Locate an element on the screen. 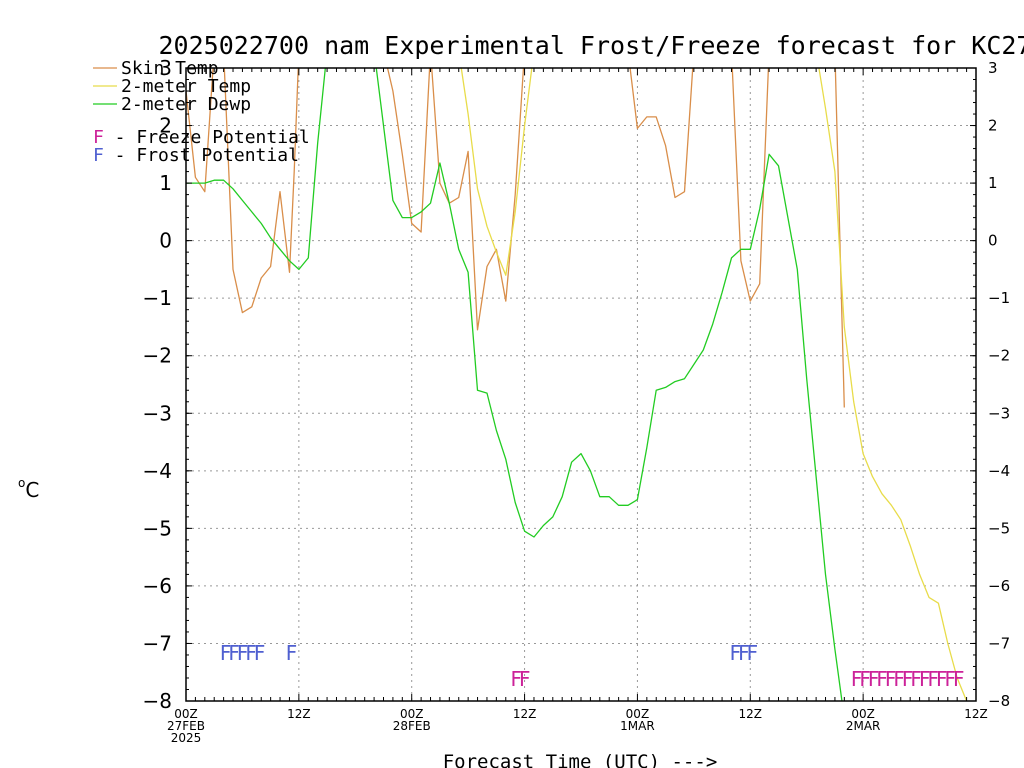 This screenshot has height=768, width=1024. y-tick-label-left: −7 is located at coordinates (157, 643).